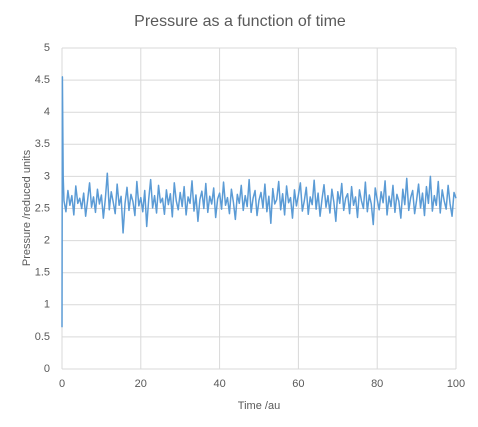 This screenshot has width=478, height=427. Describe the element at coordinates (377, 384) in the screenshot. I see `x-tick-label: 80` at that location.